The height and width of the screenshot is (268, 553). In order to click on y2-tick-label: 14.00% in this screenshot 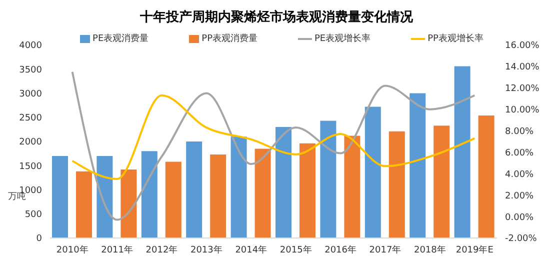, I will do `click(522, 67)`.